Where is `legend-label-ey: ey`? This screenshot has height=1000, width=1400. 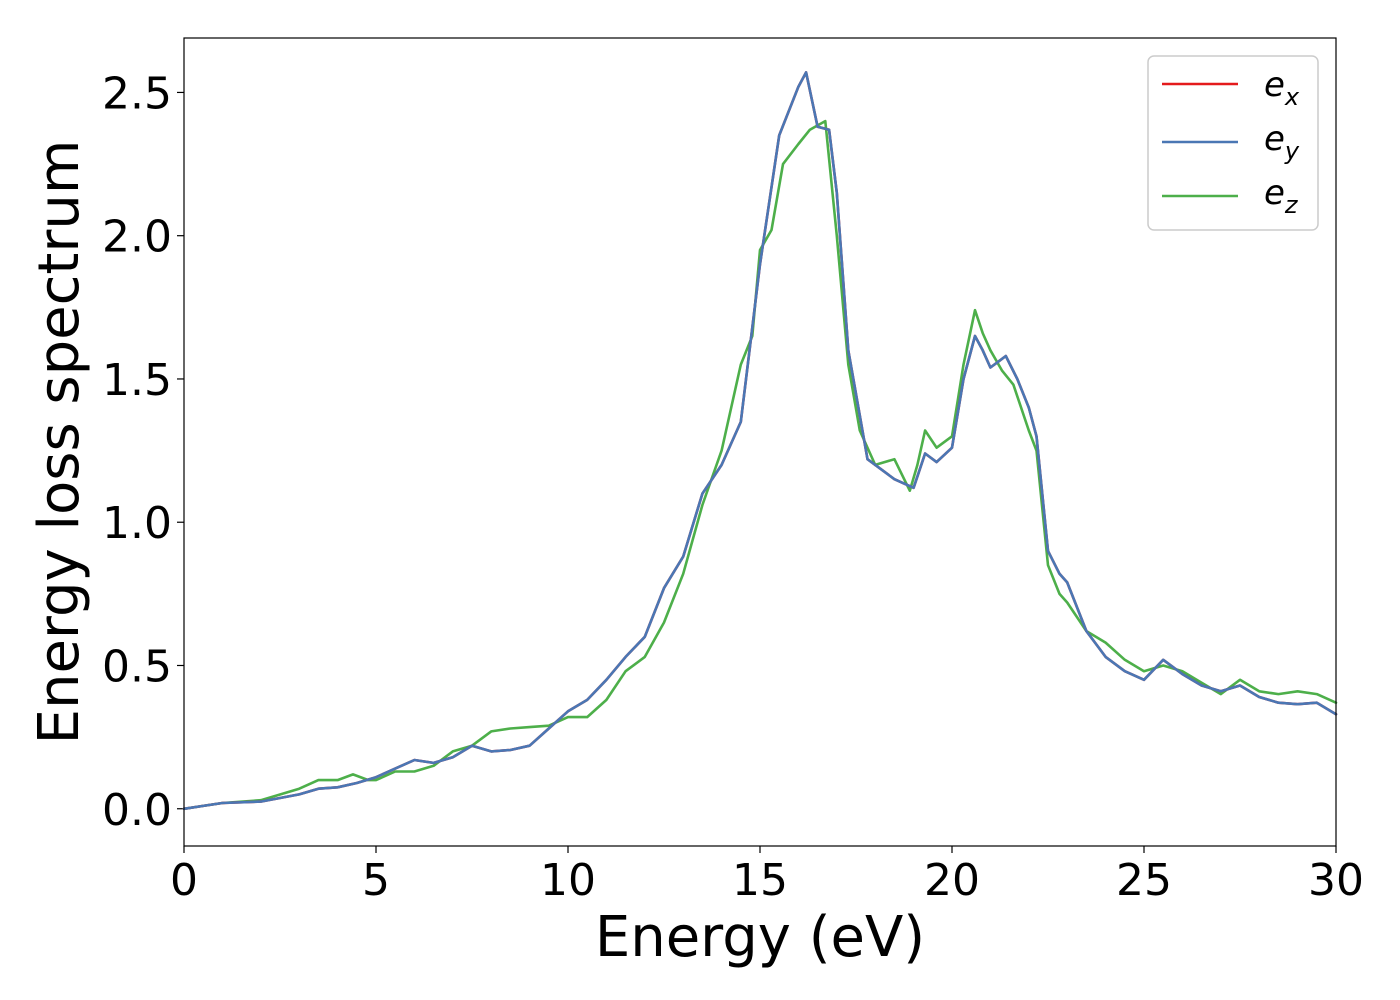 legend-label-ey: ey is located at coordinates (1282, 142).